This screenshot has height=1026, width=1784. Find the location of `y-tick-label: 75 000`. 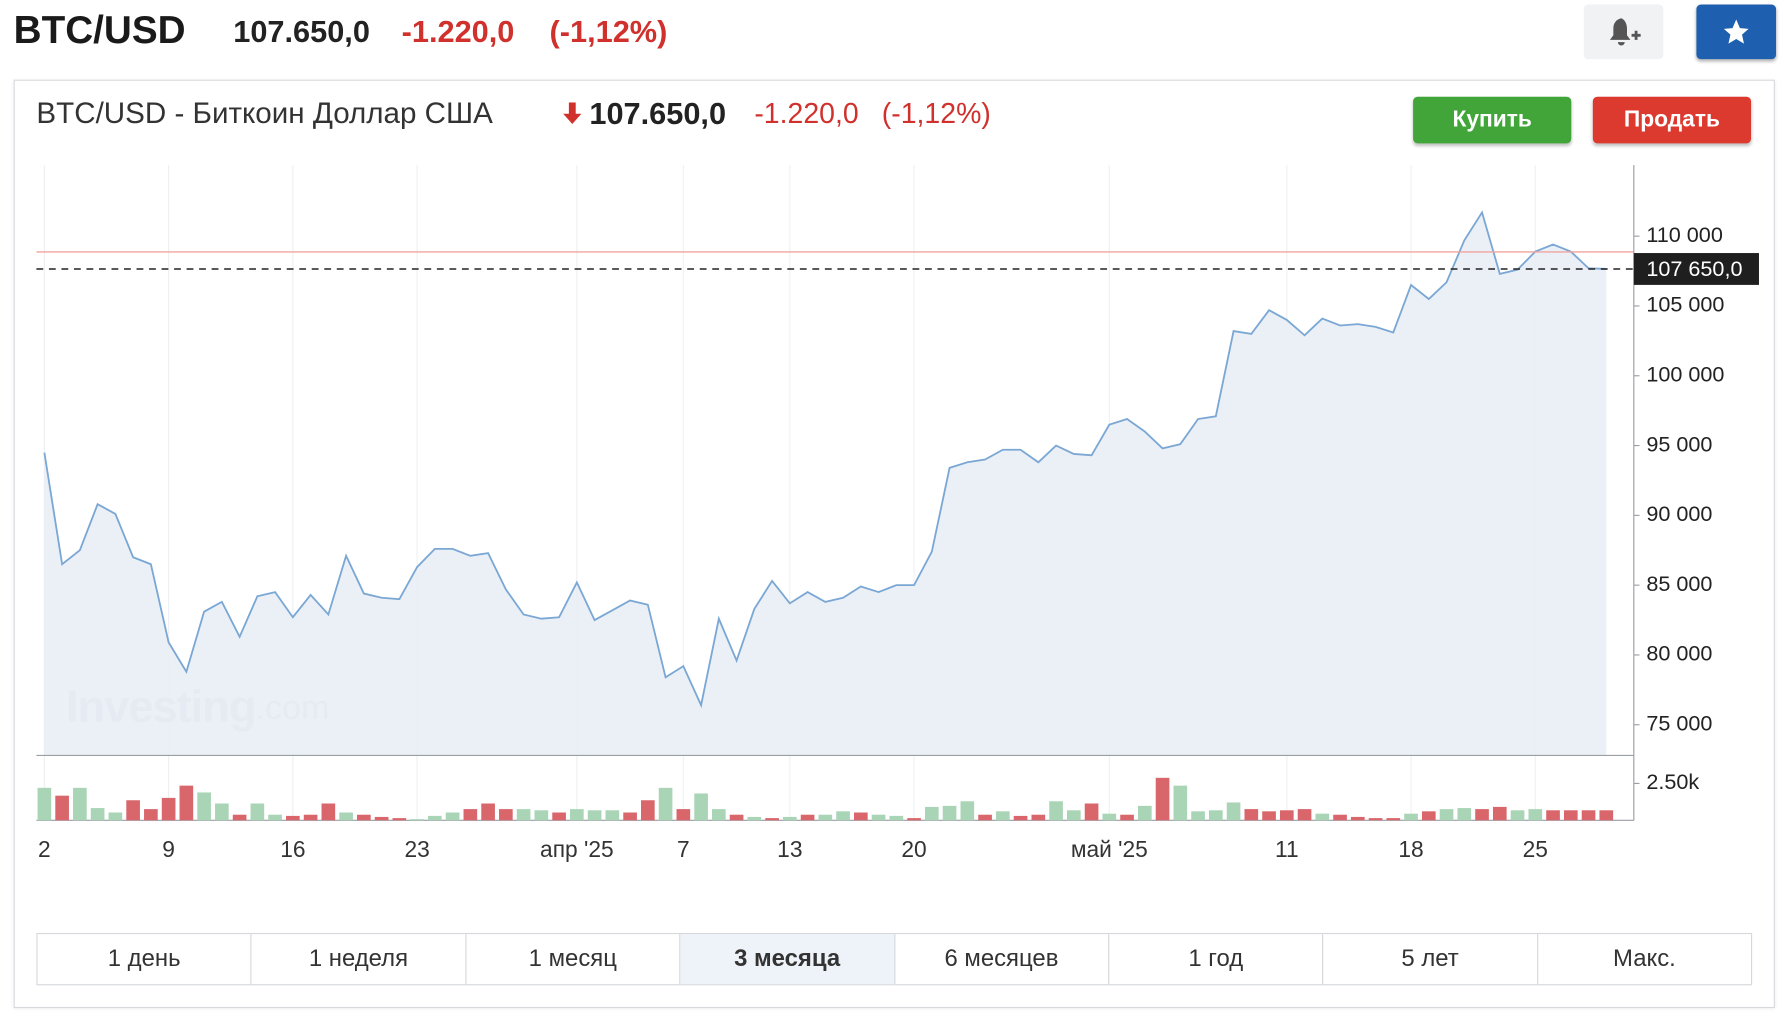

y-tick-label: 75 000 is located at coordinates (1679, 722).